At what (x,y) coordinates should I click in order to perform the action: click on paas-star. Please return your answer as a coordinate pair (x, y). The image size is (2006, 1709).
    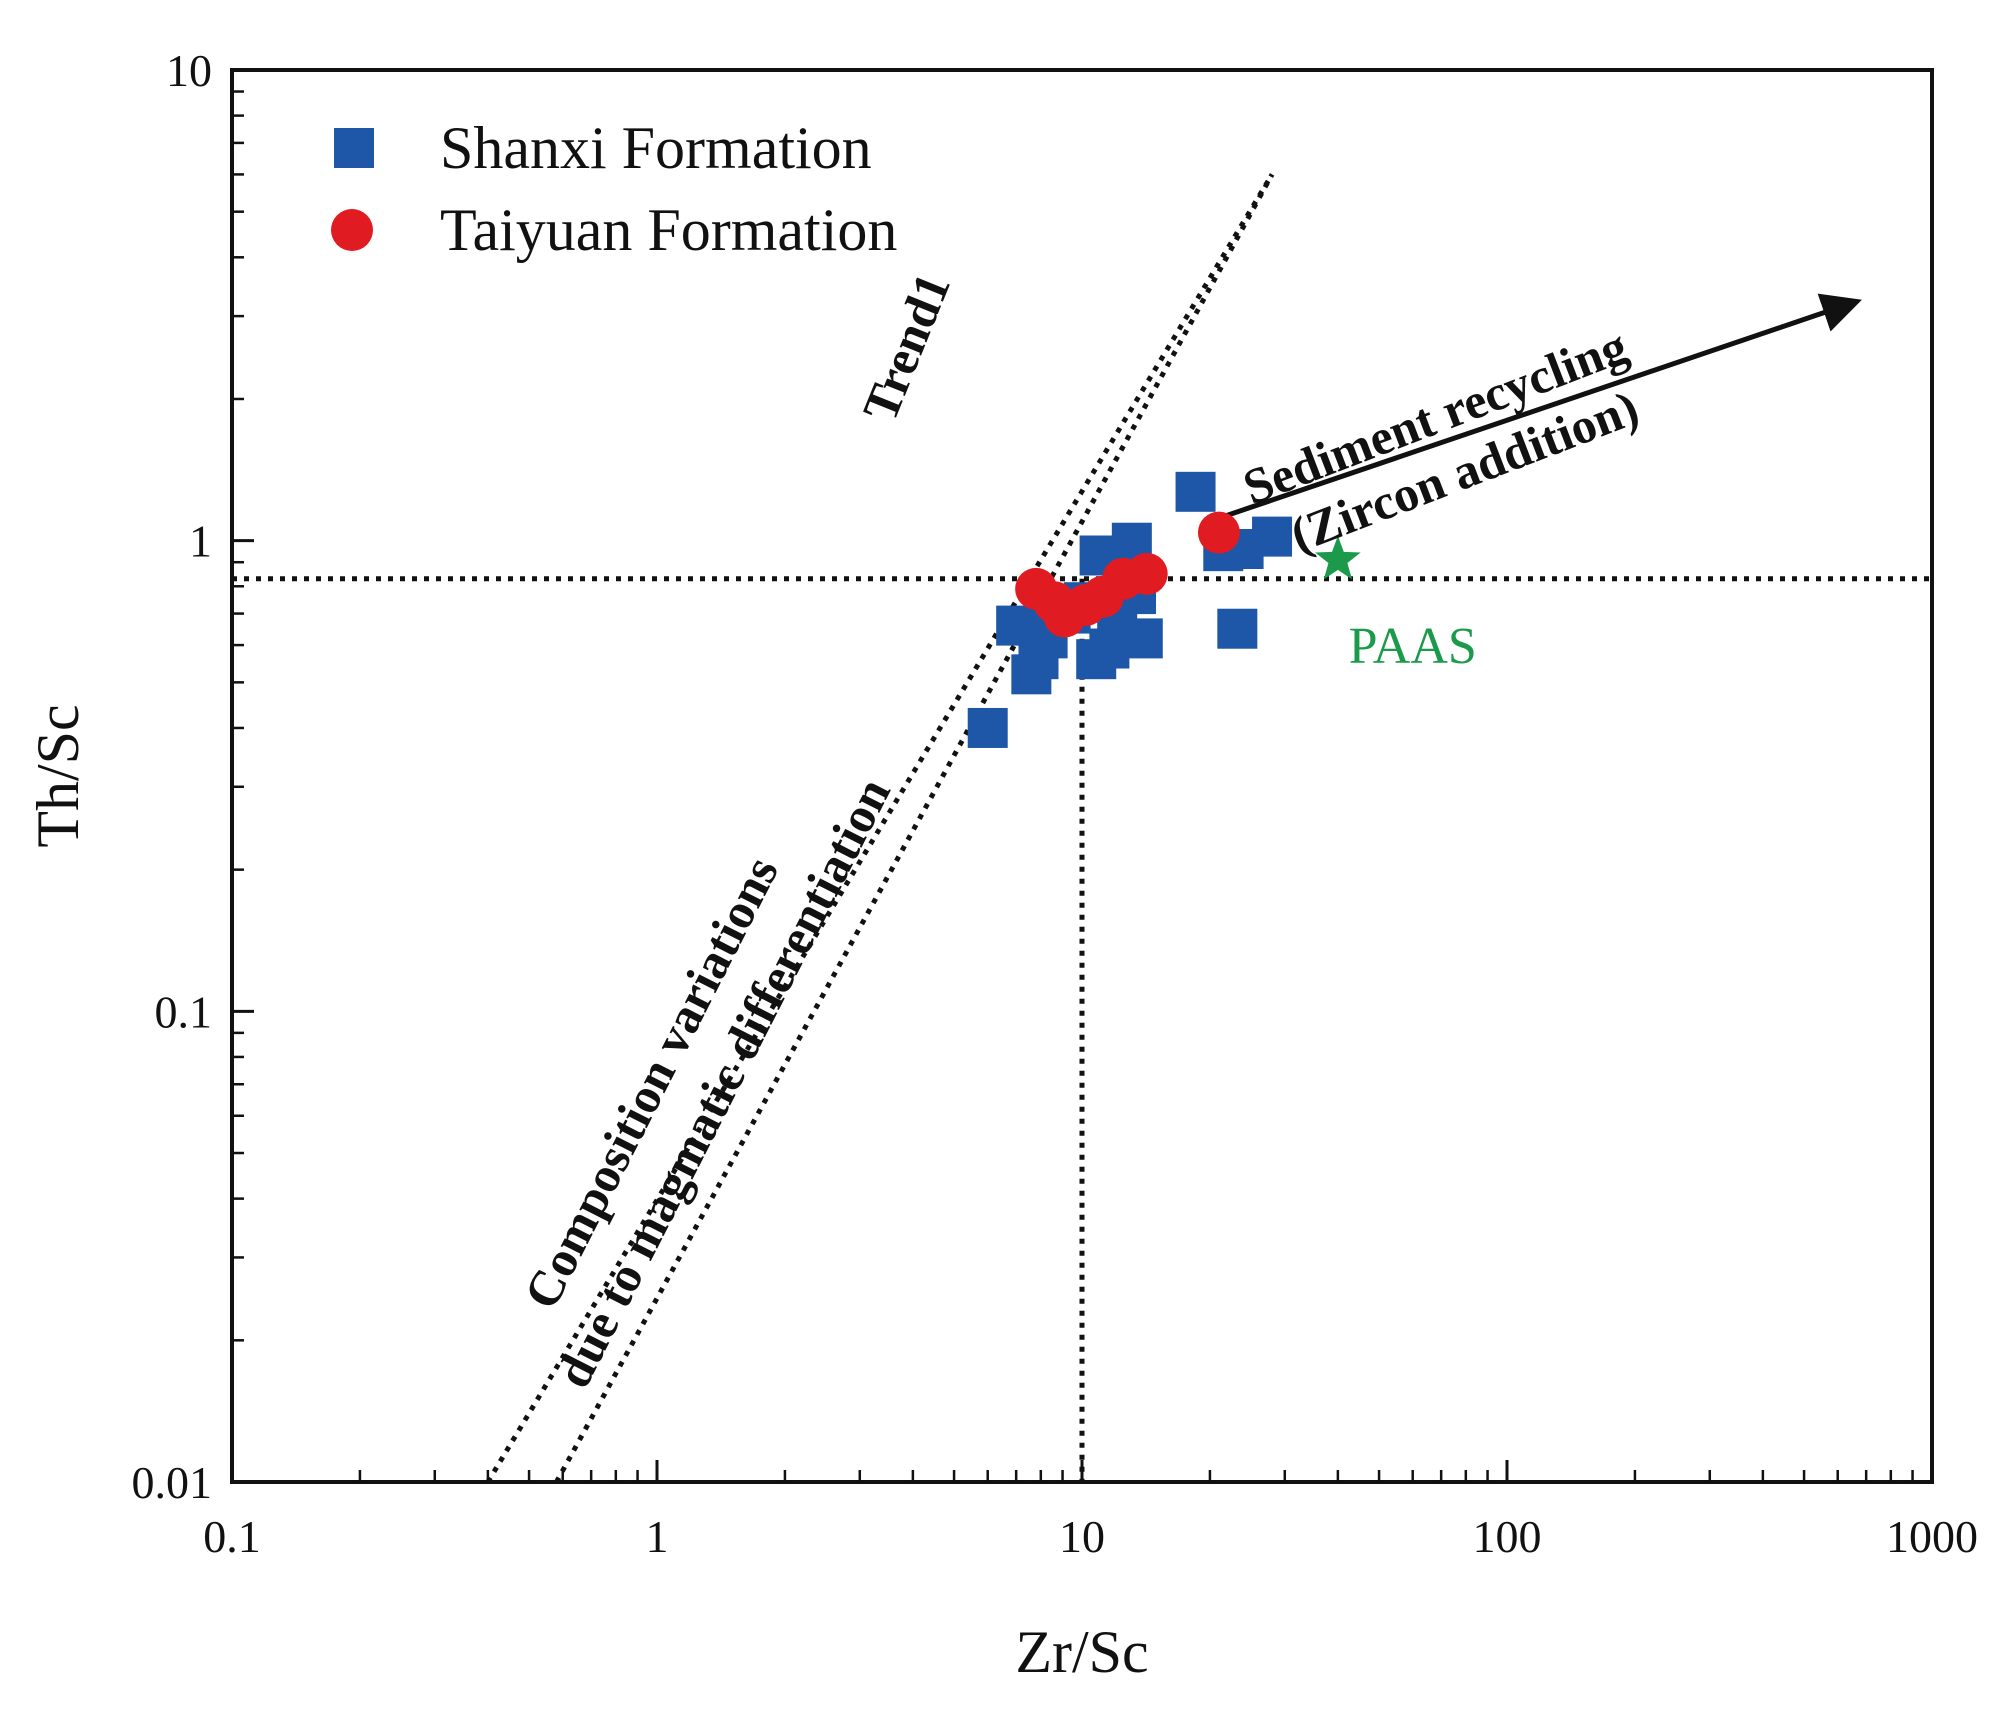
    Looking at the image, I should click on (1338, 557).